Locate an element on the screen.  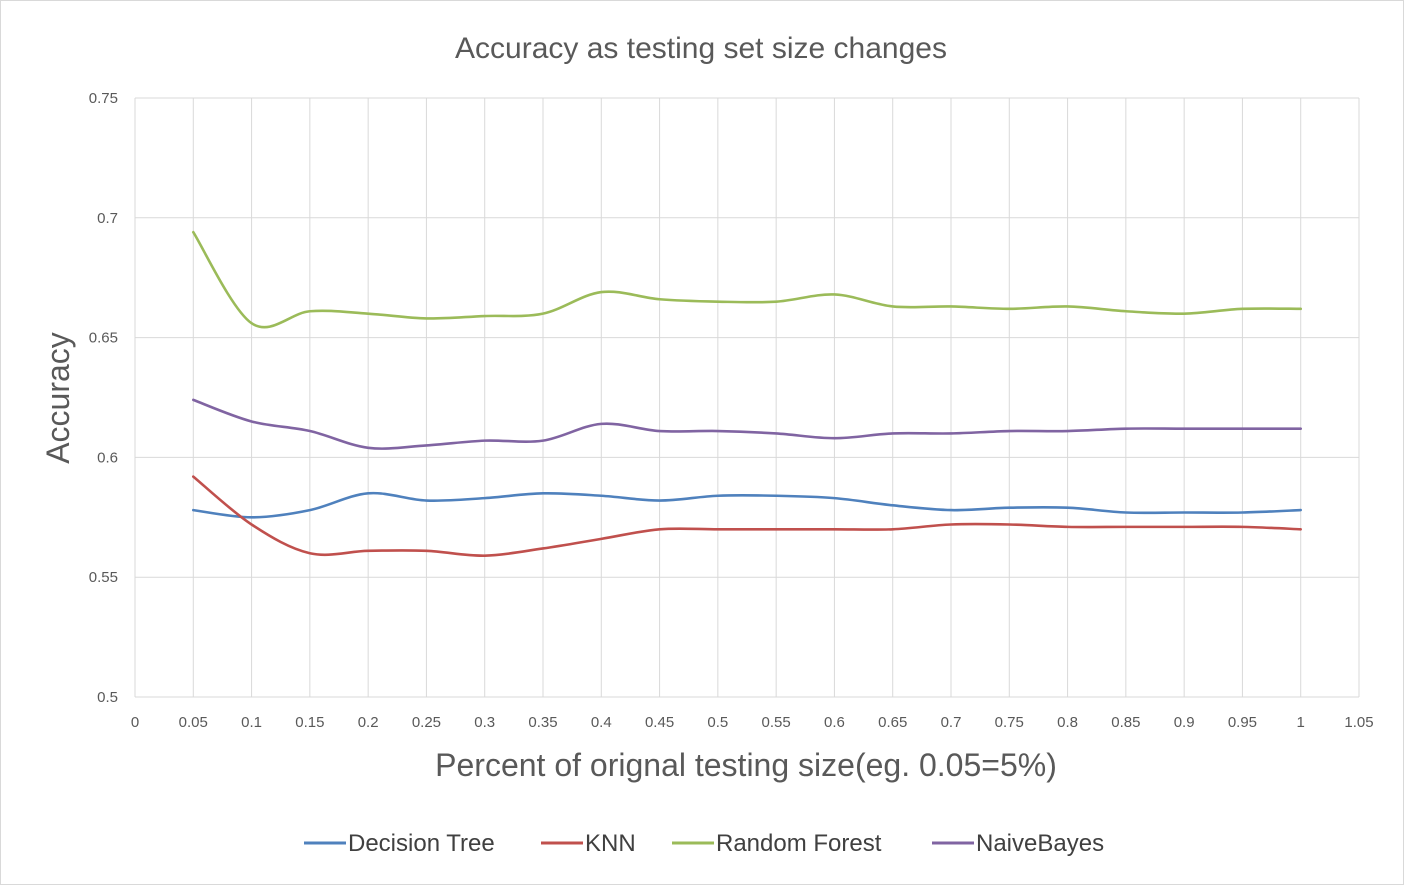
legend-label: Decision Tree is located at coordinates (421, 843).